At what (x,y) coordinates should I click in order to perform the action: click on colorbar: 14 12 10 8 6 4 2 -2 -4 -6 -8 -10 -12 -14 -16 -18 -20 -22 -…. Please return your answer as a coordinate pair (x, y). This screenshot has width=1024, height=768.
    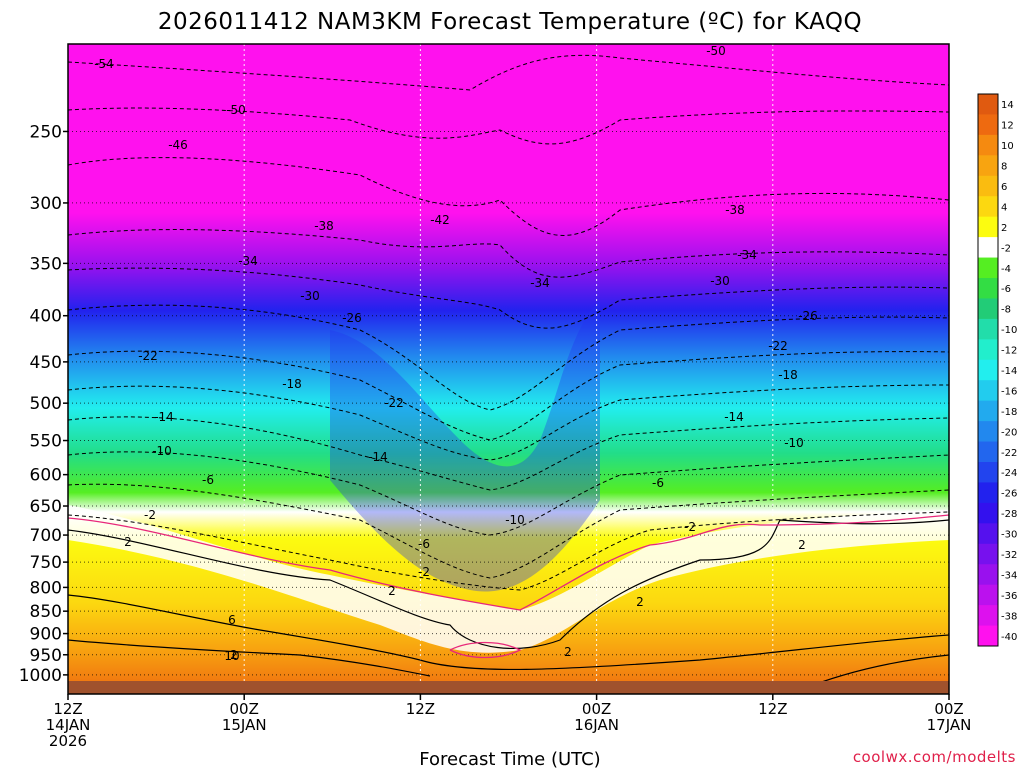
    Looking at the image, I should click on (997, 370).